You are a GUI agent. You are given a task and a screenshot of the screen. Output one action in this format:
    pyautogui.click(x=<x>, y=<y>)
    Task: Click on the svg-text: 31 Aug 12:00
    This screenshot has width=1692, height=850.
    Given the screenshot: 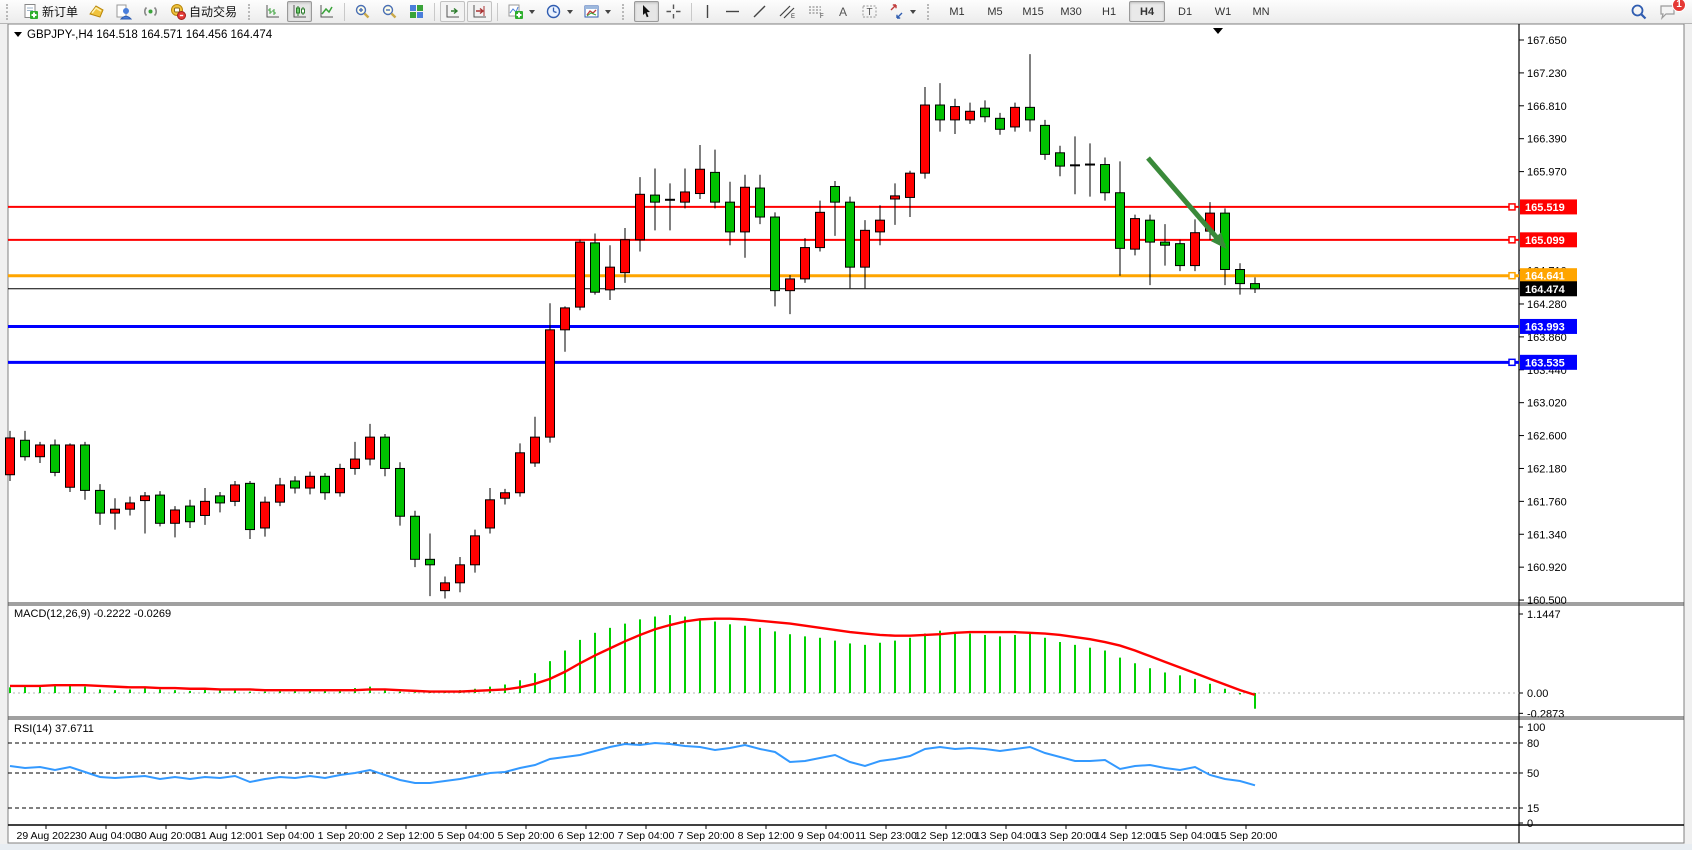 What is the action you would take?
    pyautogui.click(x=226, y=836)
    